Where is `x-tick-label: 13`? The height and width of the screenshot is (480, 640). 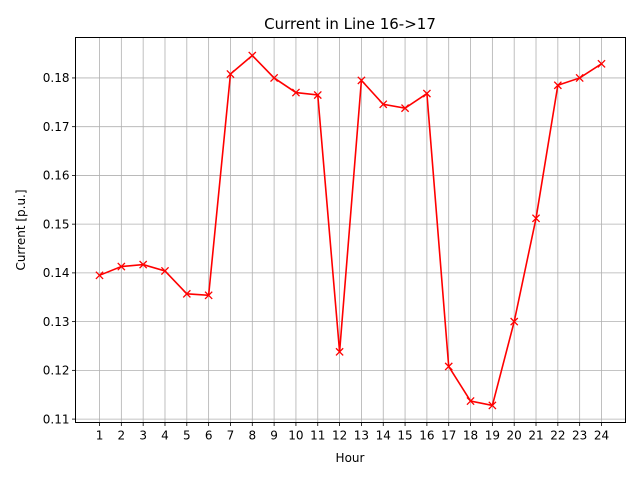 x-tick-label: 13 is located at coordinates (361, 436).